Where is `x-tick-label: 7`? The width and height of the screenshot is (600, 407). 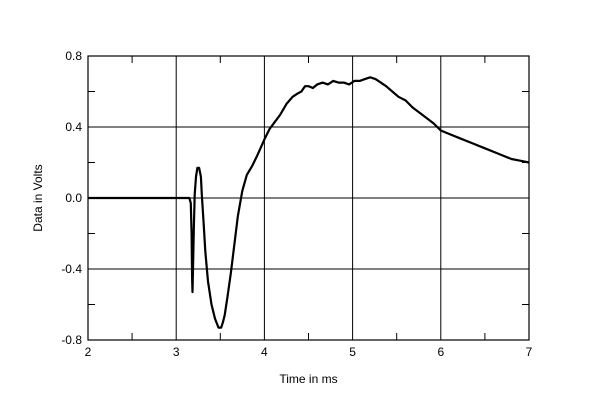
x-tick-label: 7 is located at coordinates (529, 352).